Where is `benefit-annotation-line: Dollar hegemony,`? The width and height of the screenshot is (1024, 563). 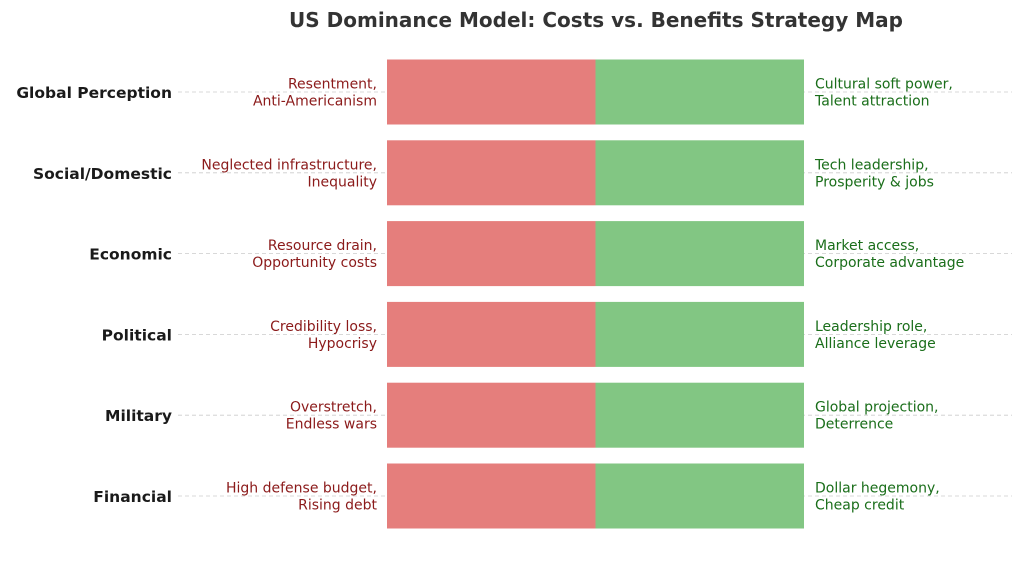 benefit-annotation-line: Dollar hegemony, is located at coordinates (877, 489).